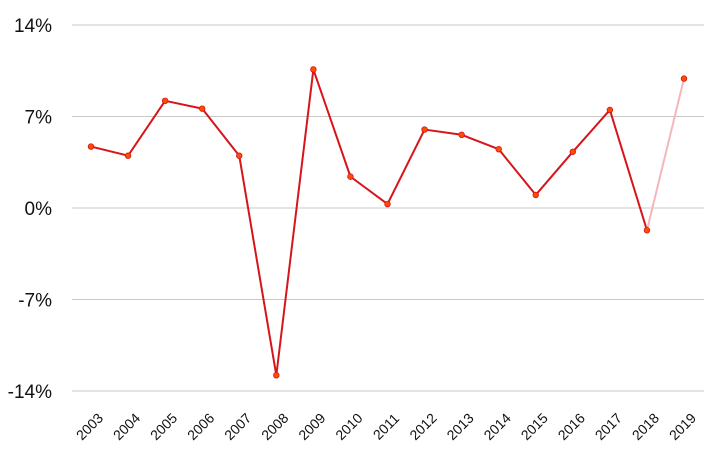  What do you see at coordinates (163, 426) in the screenshot?
I see `x-tick-label: 2005` at bounding box center [163, 426].